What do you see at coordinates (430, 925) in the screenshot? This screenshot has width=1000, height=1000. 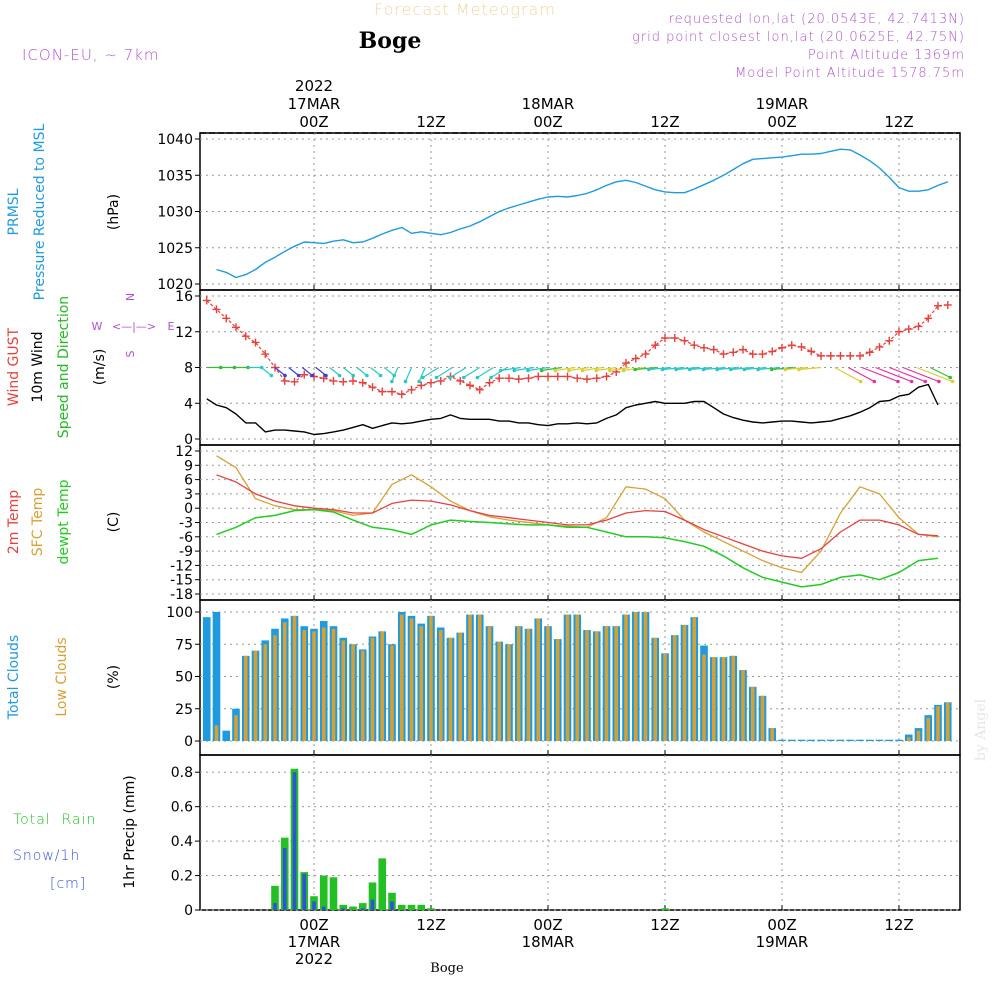 I see `time-label-bottom: 12Z` at bounding box center [430, 925].